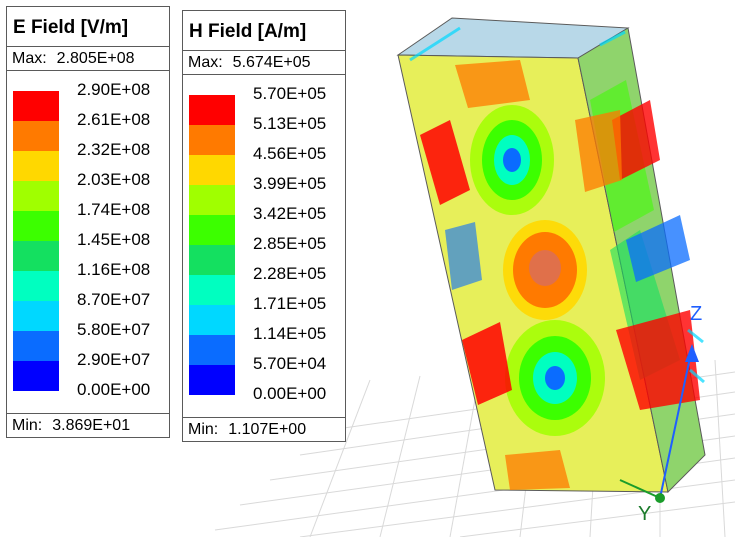  What do you see at coordinates (27, 425) in the screenshot?
I see `e-field-min-label: Min:` at bounding box center [27, 425].